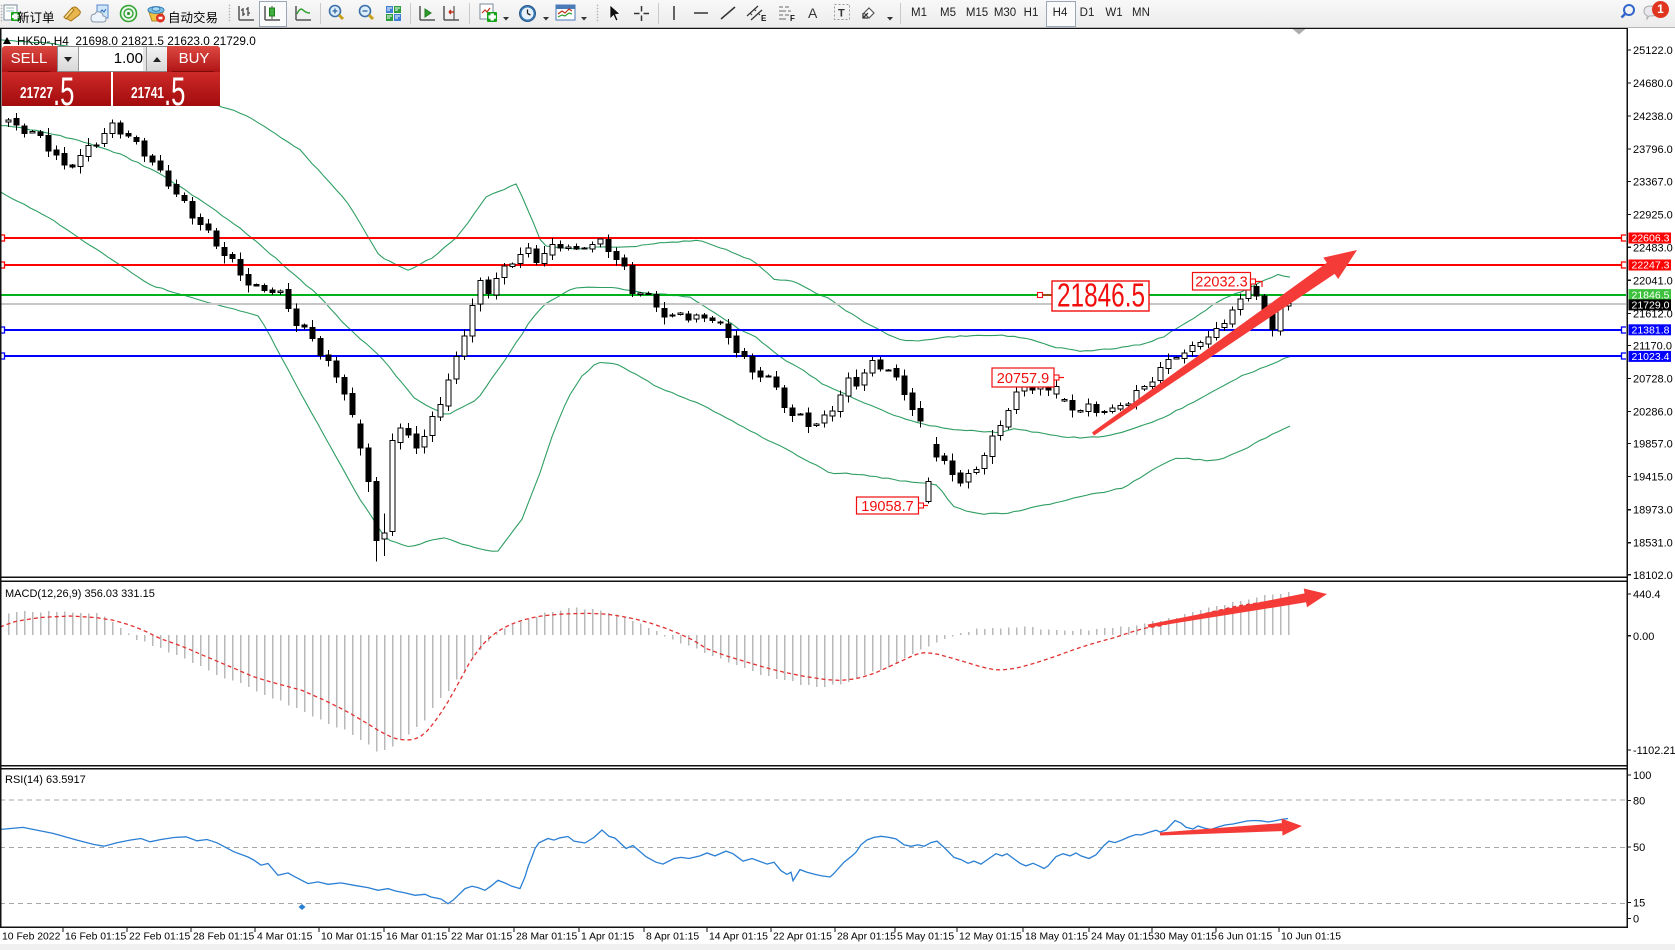  Describe the element at coordinates (1642, 776) in the screenshot. I see `svg-text: 100` at that location.